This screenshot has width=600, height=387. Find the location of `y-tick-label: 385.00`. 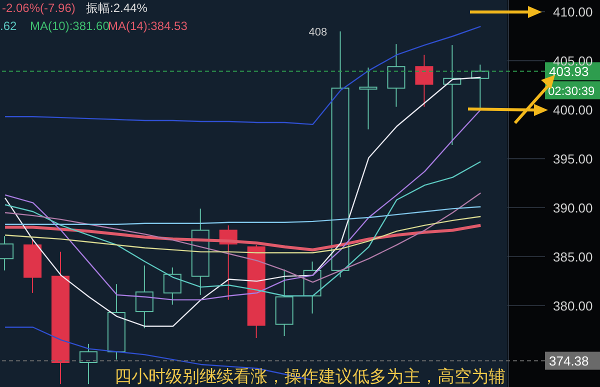

y-tick-label: 385.00 is located at coordinates (573, 256).